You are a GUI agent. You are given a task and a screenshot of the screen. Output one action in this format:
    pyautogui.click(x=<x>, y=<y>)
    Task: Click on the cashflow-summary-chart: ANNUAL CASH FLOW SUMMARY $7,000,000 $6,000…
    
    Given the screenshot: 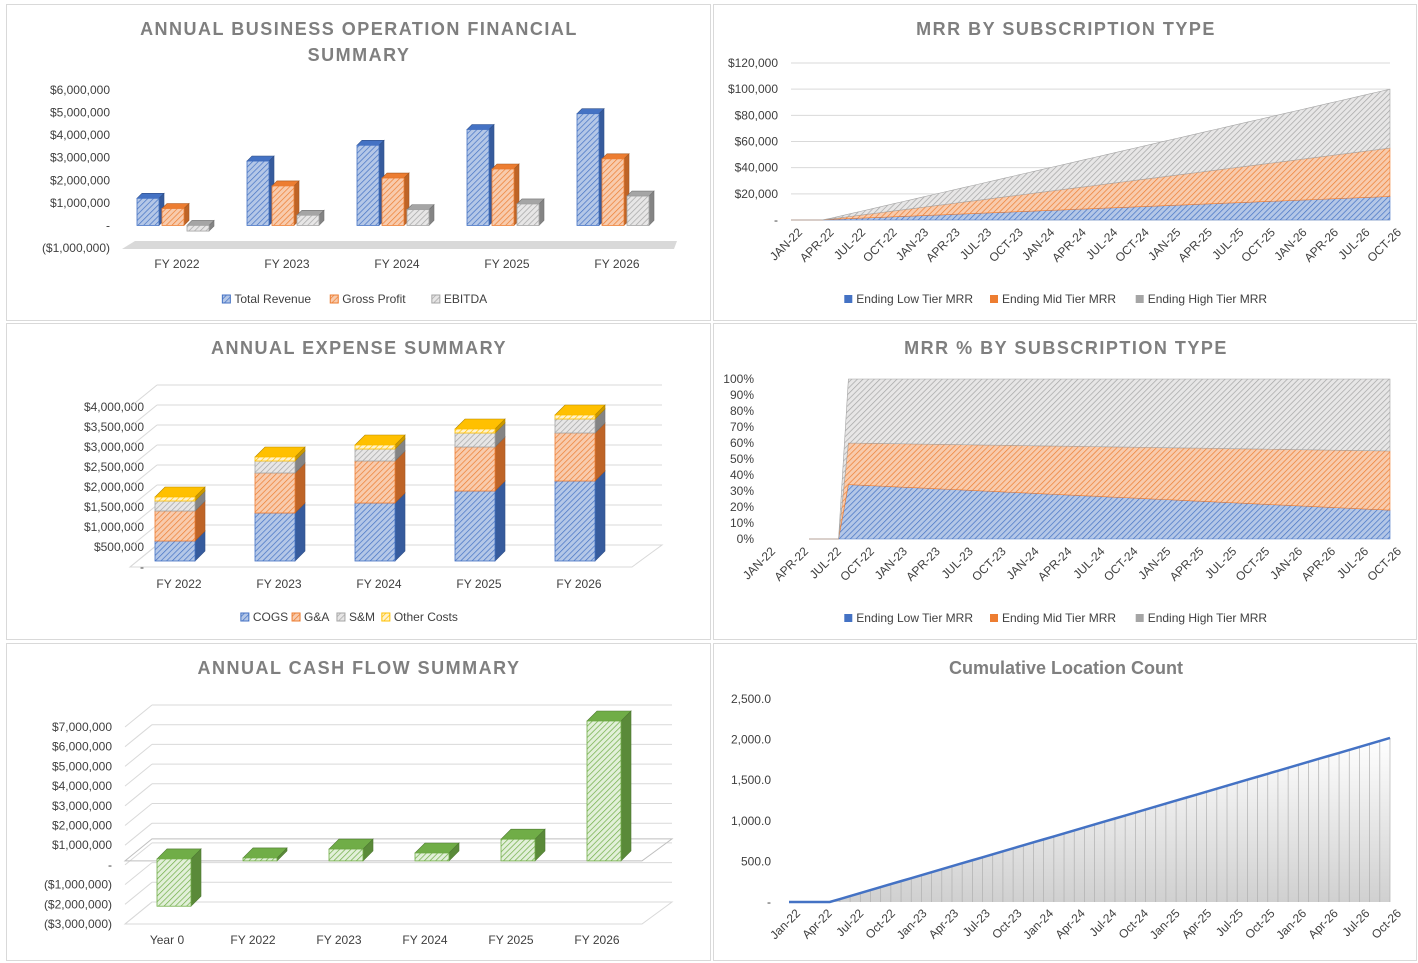 What is the action you would take?
    pyautogui.click(x=359, y=802)
    